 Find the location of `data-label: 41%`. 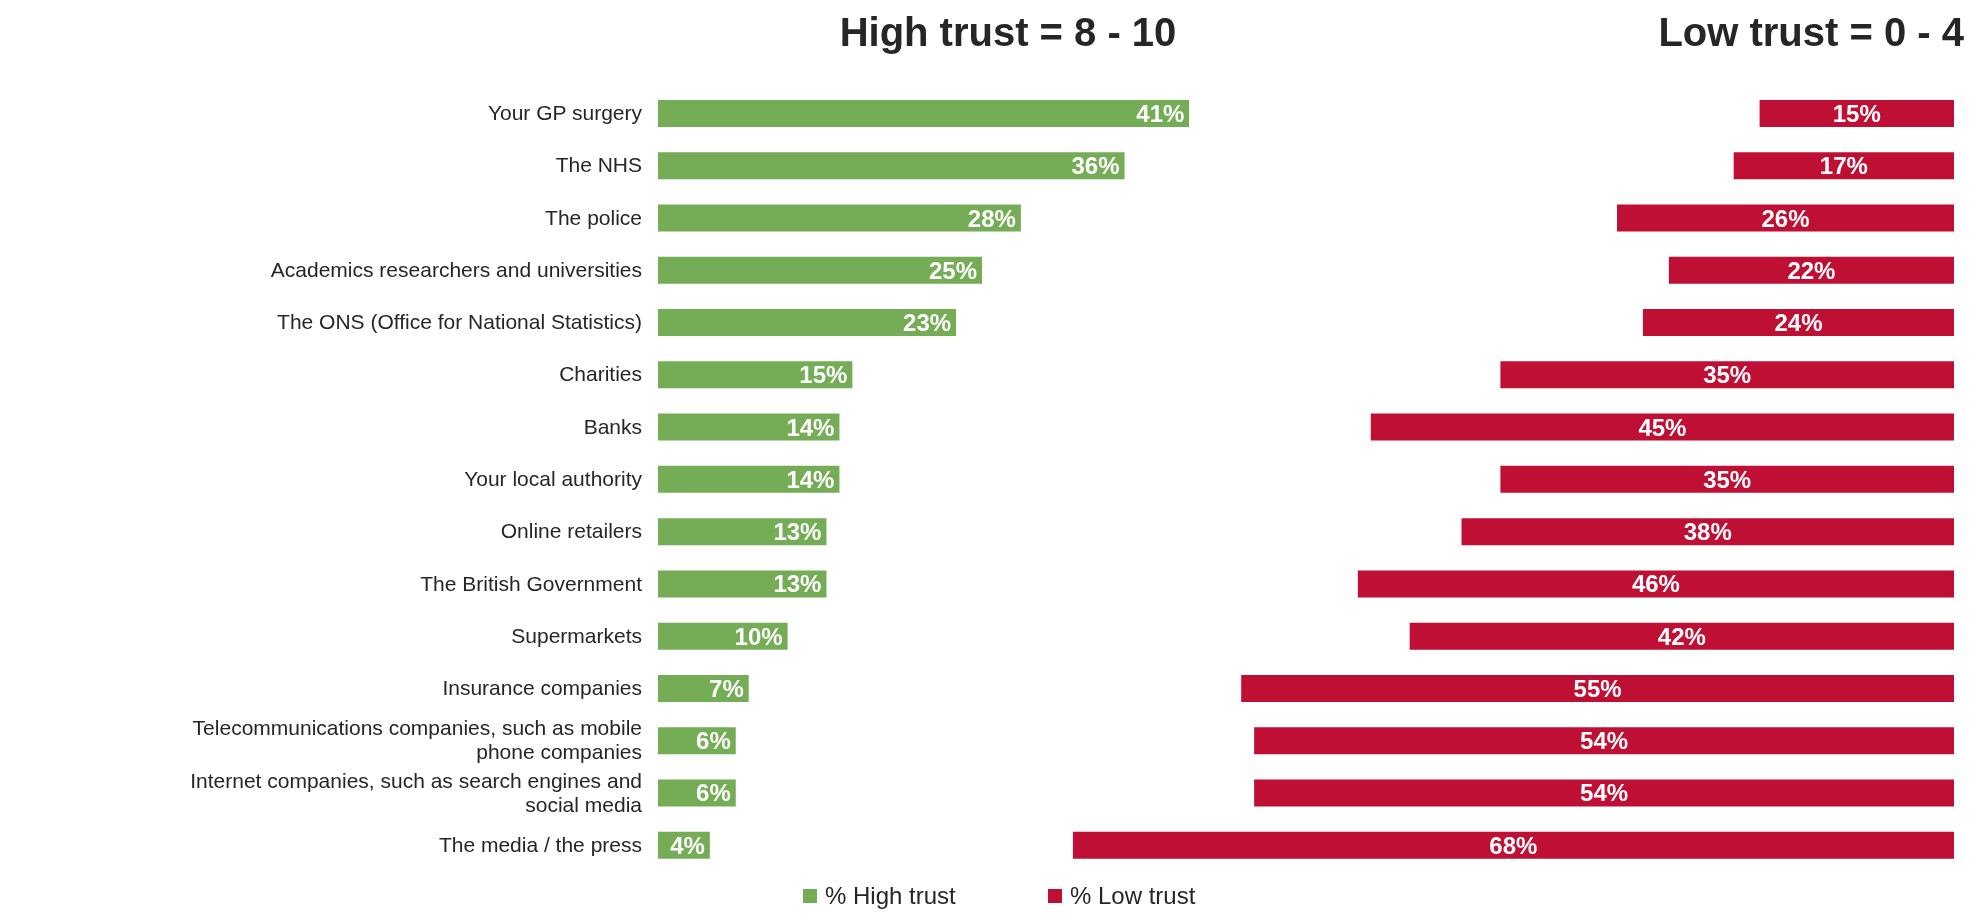

data-label: 41% is located at coordinates (1160, 114).